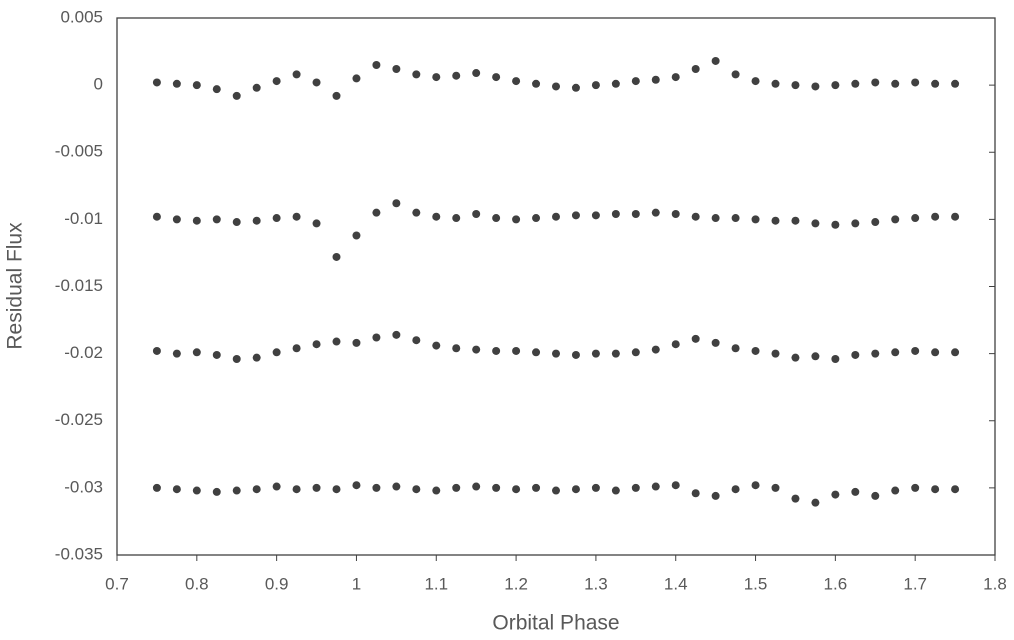 Image resolution: width=1014 pixels, height=640 pixels. Describe the element at coordinates (516, 583) in the screenshot. I see `x-tick-label: 1.2` at that location.